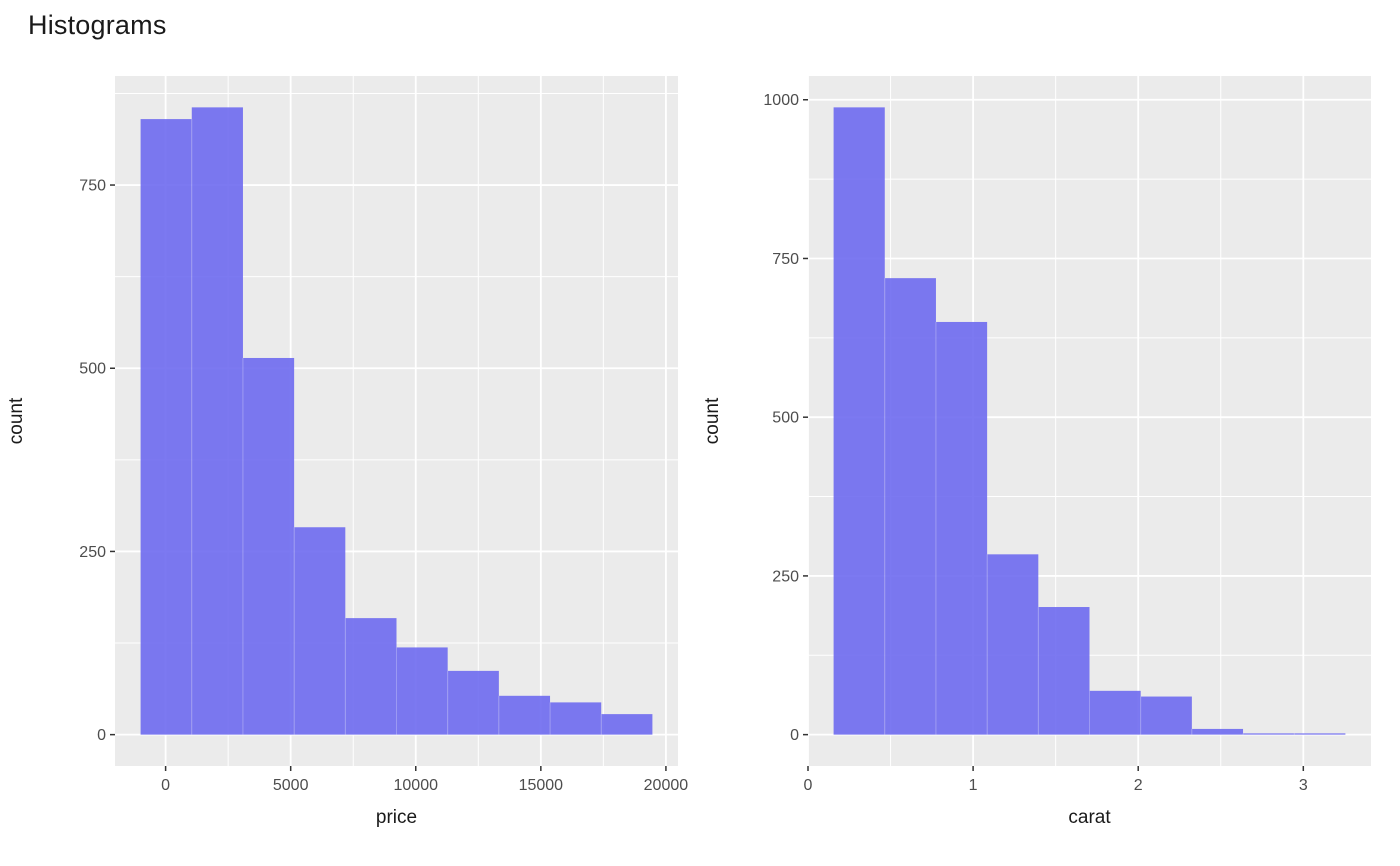  Describe the element at coordinates (973, 785) in the screenshot. I see `x-tick-label: 1` at that location.